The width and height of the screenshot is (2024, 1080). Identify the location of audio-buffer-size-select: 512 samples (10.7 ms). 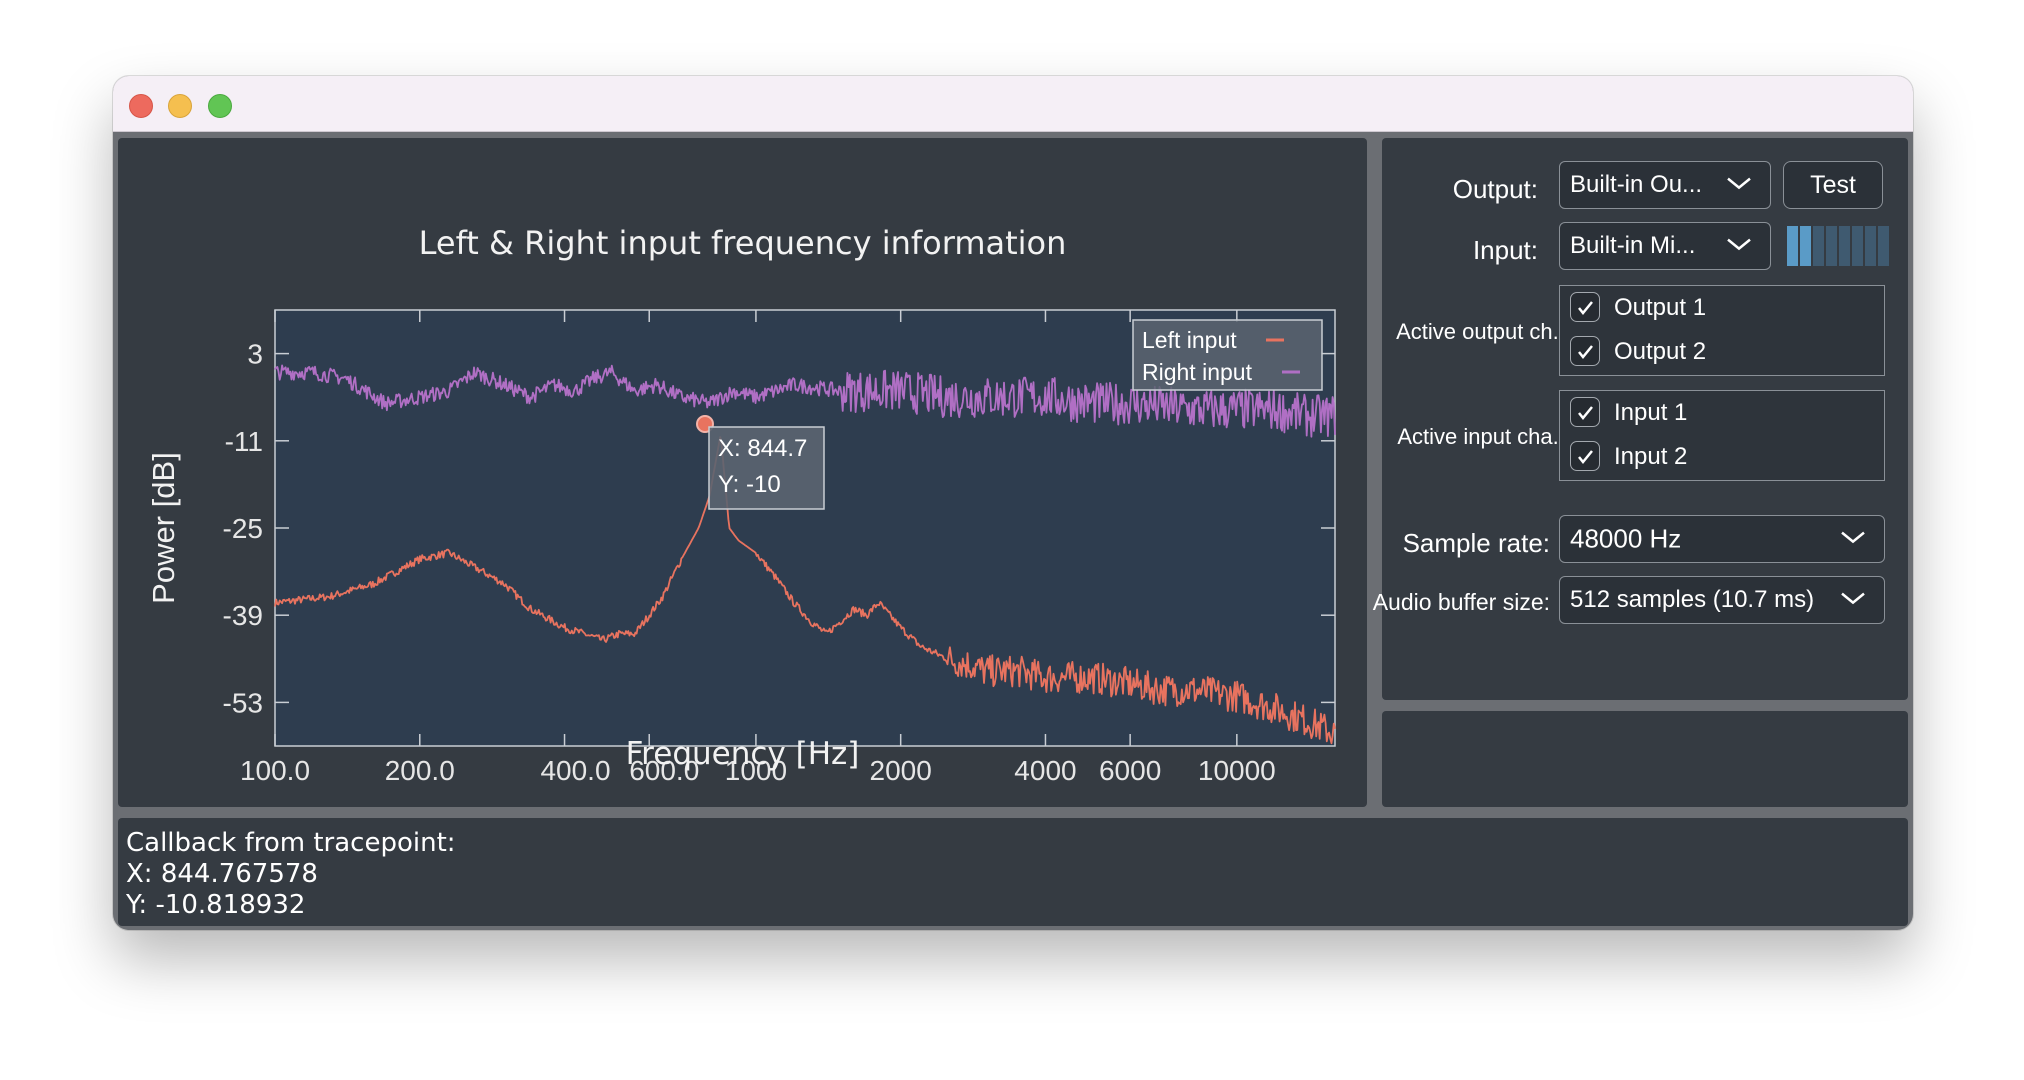
(1722, 600).